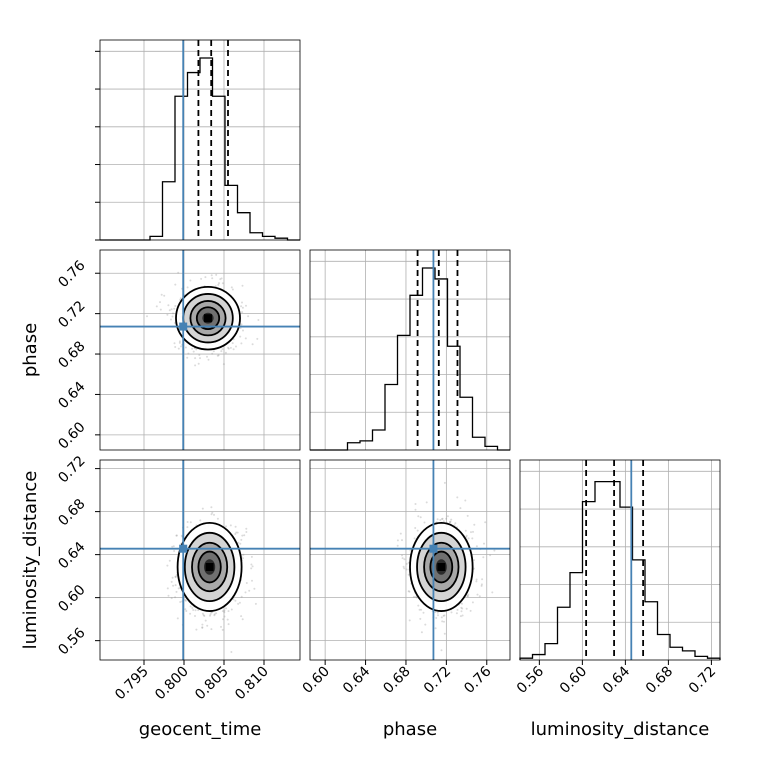  What do you see at coordinates (620, 560) in the screenshot?
I see `diag-panel-luminosity_distance` at bounding box center [620, 560].